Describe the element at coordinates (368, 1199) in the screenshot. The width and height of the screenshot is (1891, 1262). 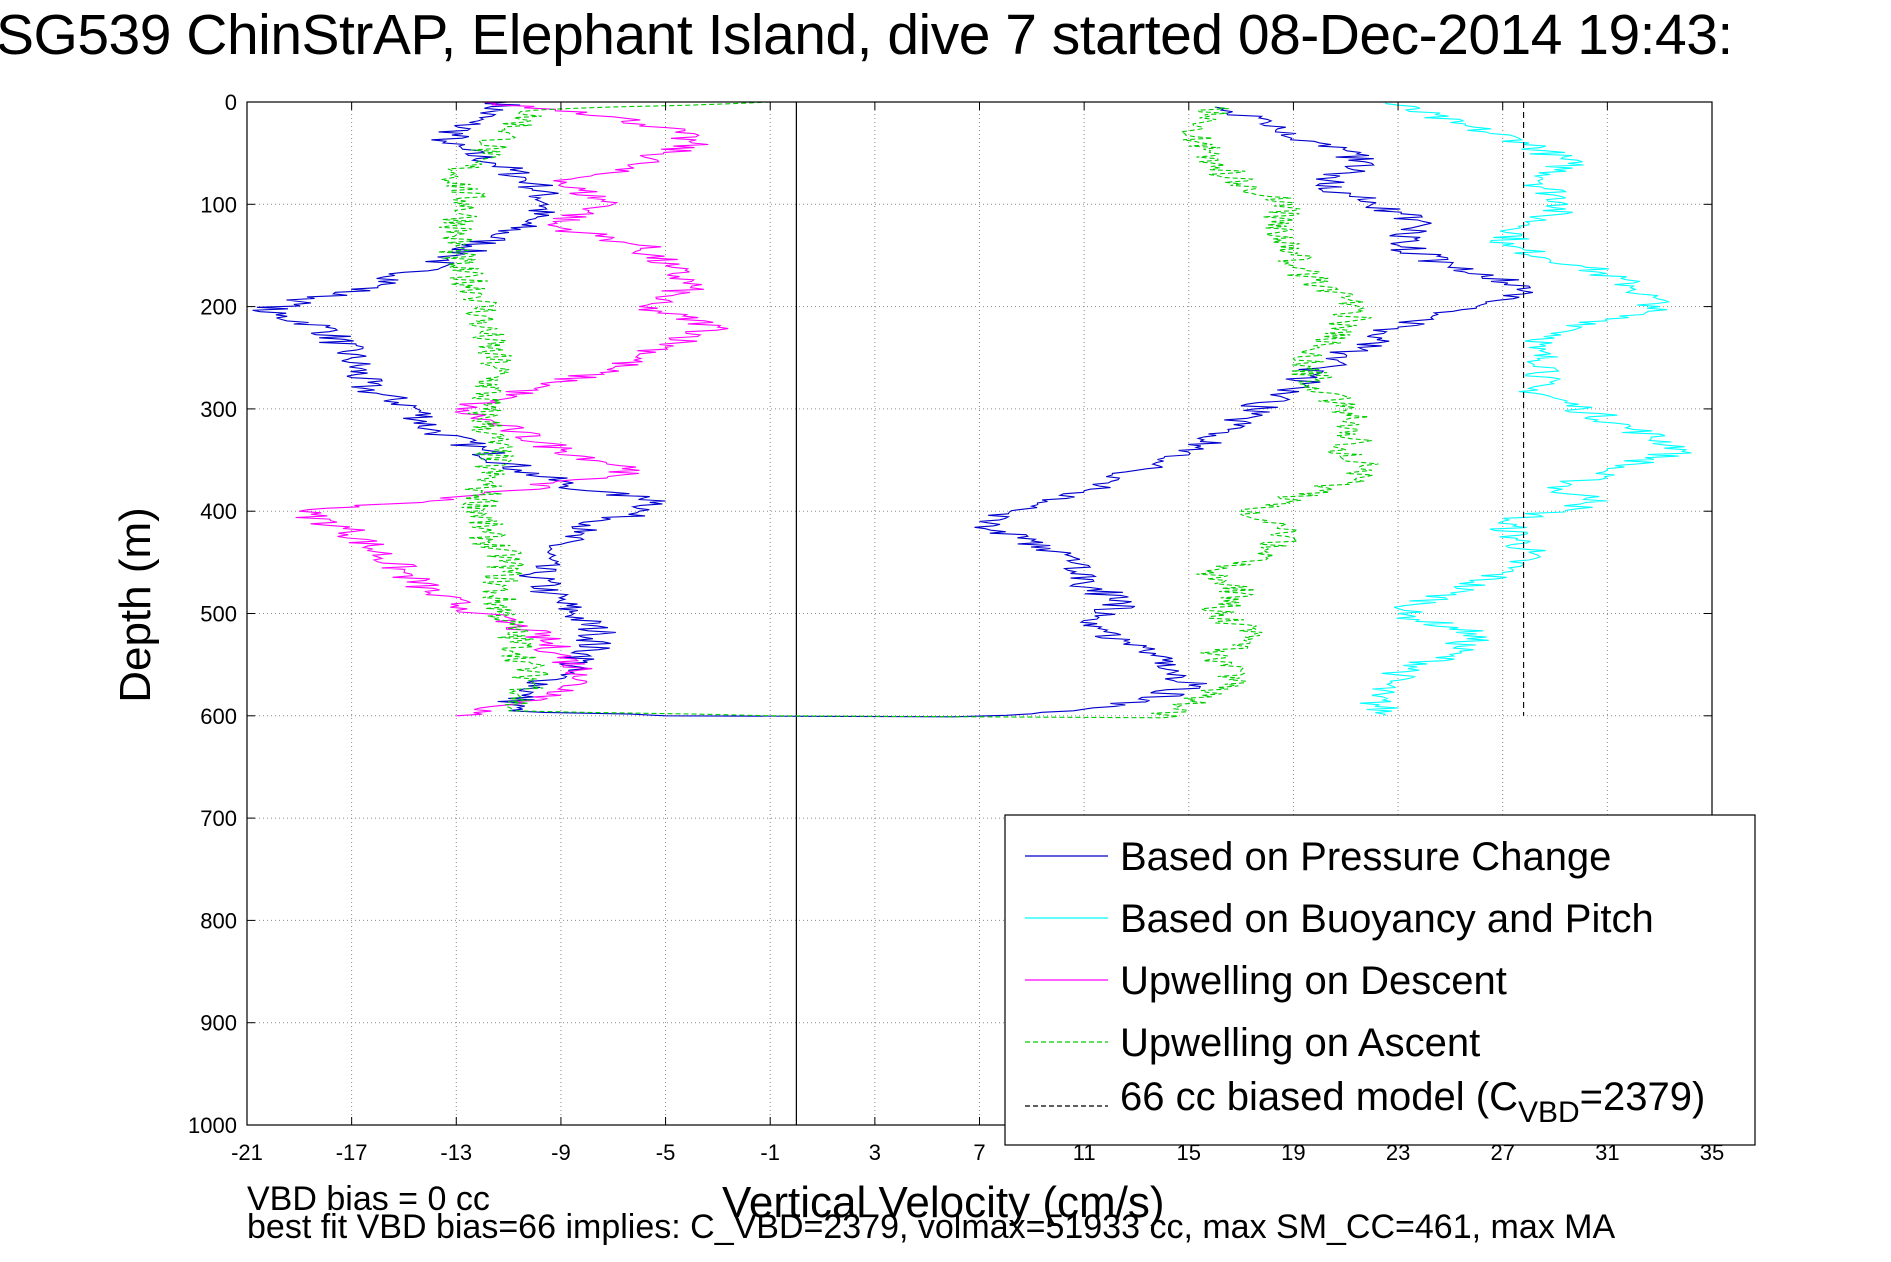
I see `footer-bias: VBD bias = 0 cc` at that location.